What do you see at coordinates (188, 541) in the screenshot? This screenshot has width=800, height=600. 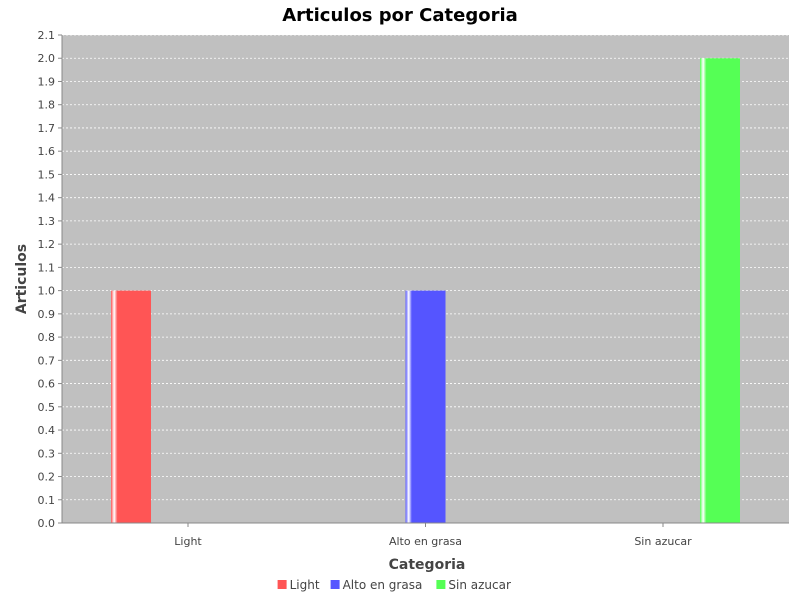 I see `x-tick-label: Light` at bounding box center [188, 541].